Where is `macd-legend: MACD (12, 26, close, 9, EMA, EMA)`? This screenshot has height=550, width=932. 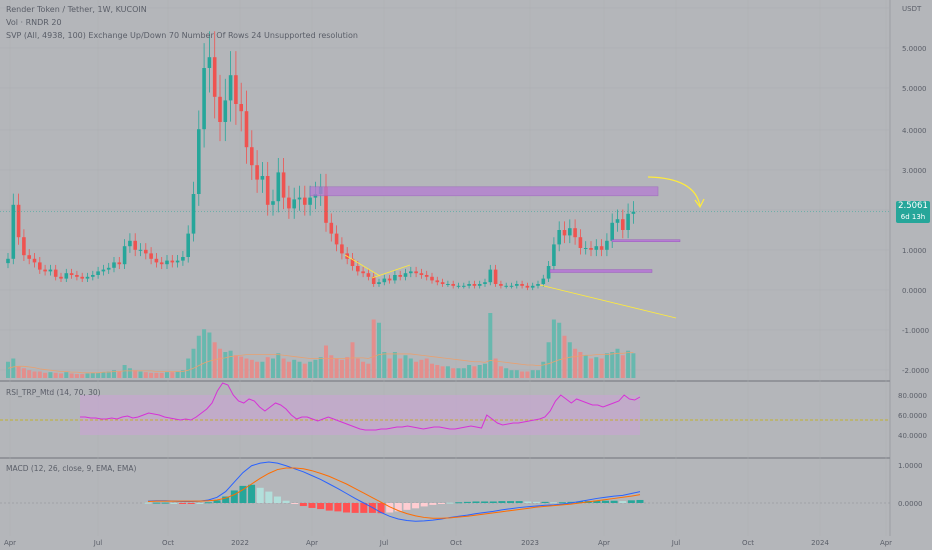
macd-legend: MACD (12, 26, close, 9, EMA, EMA) is located at coordinates (71, 468).